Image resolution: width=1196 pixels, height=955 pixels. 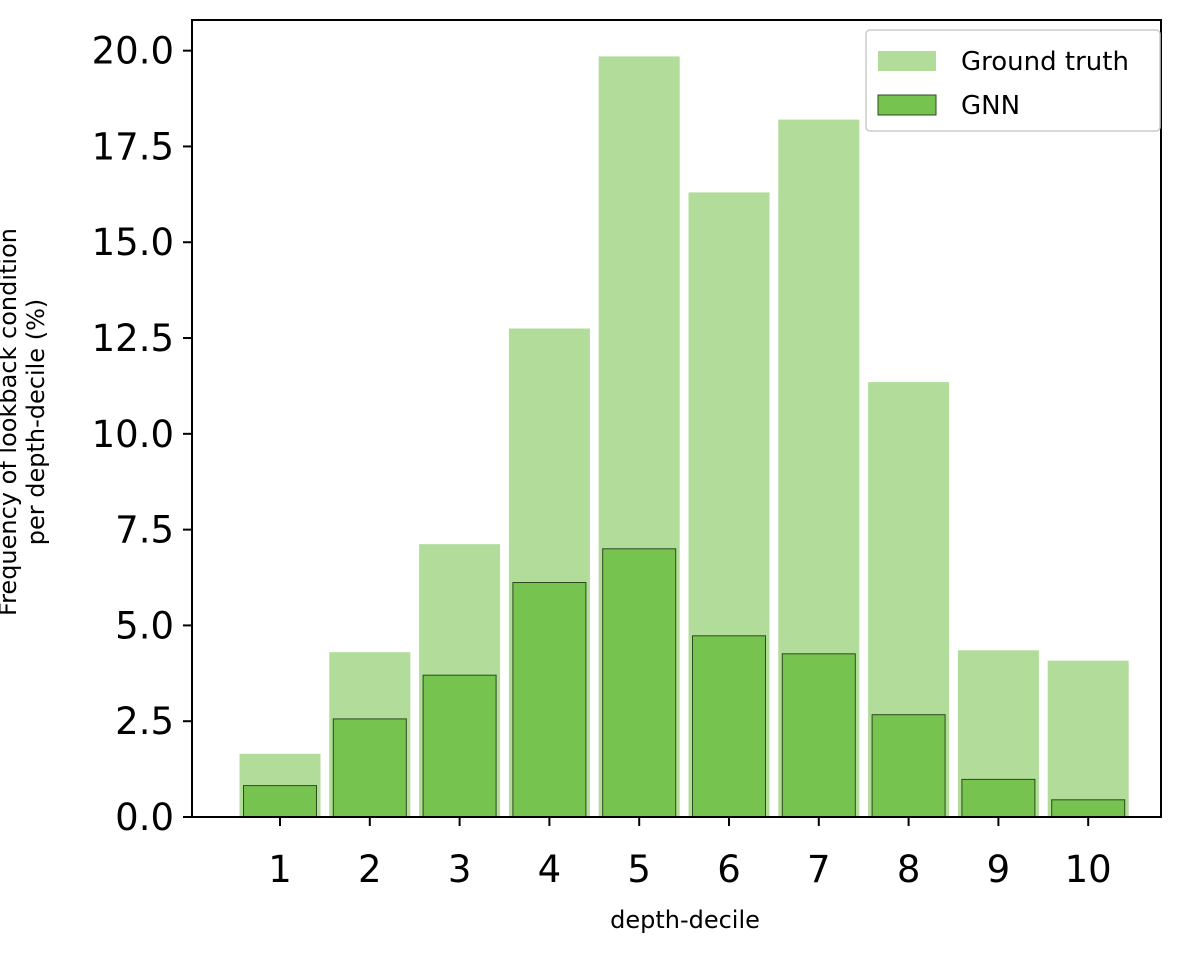 I want to click on legend-swatch-ground-truth, so click(x=907, y=61).